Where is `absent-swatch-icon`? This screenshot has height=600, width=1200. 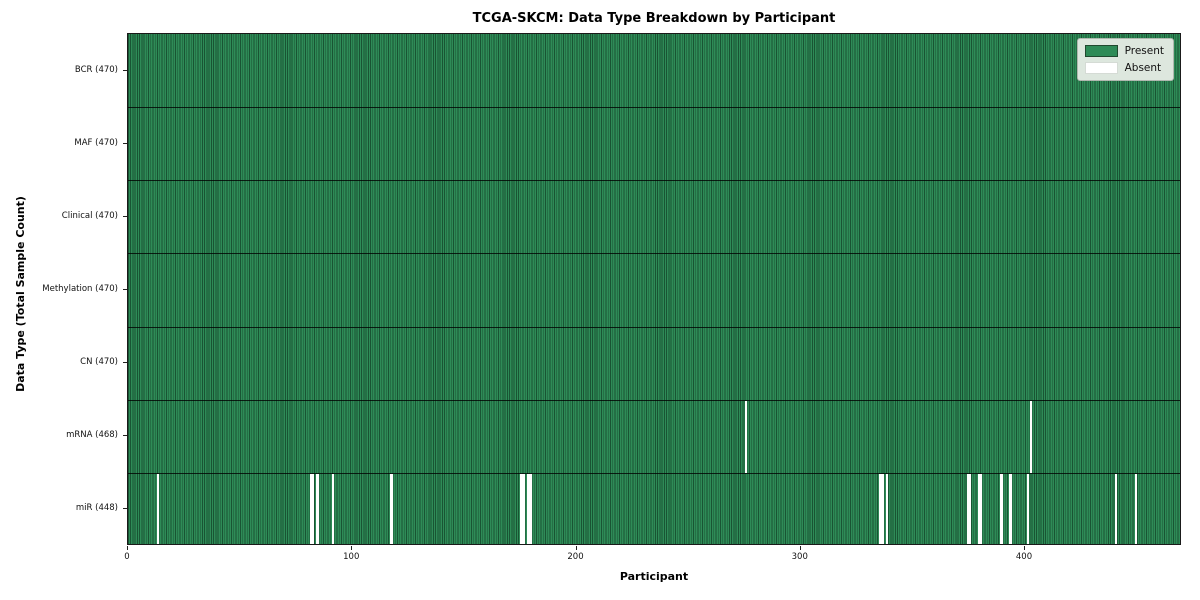 absent-swatch-icon is located at coordinates (1101, 68).